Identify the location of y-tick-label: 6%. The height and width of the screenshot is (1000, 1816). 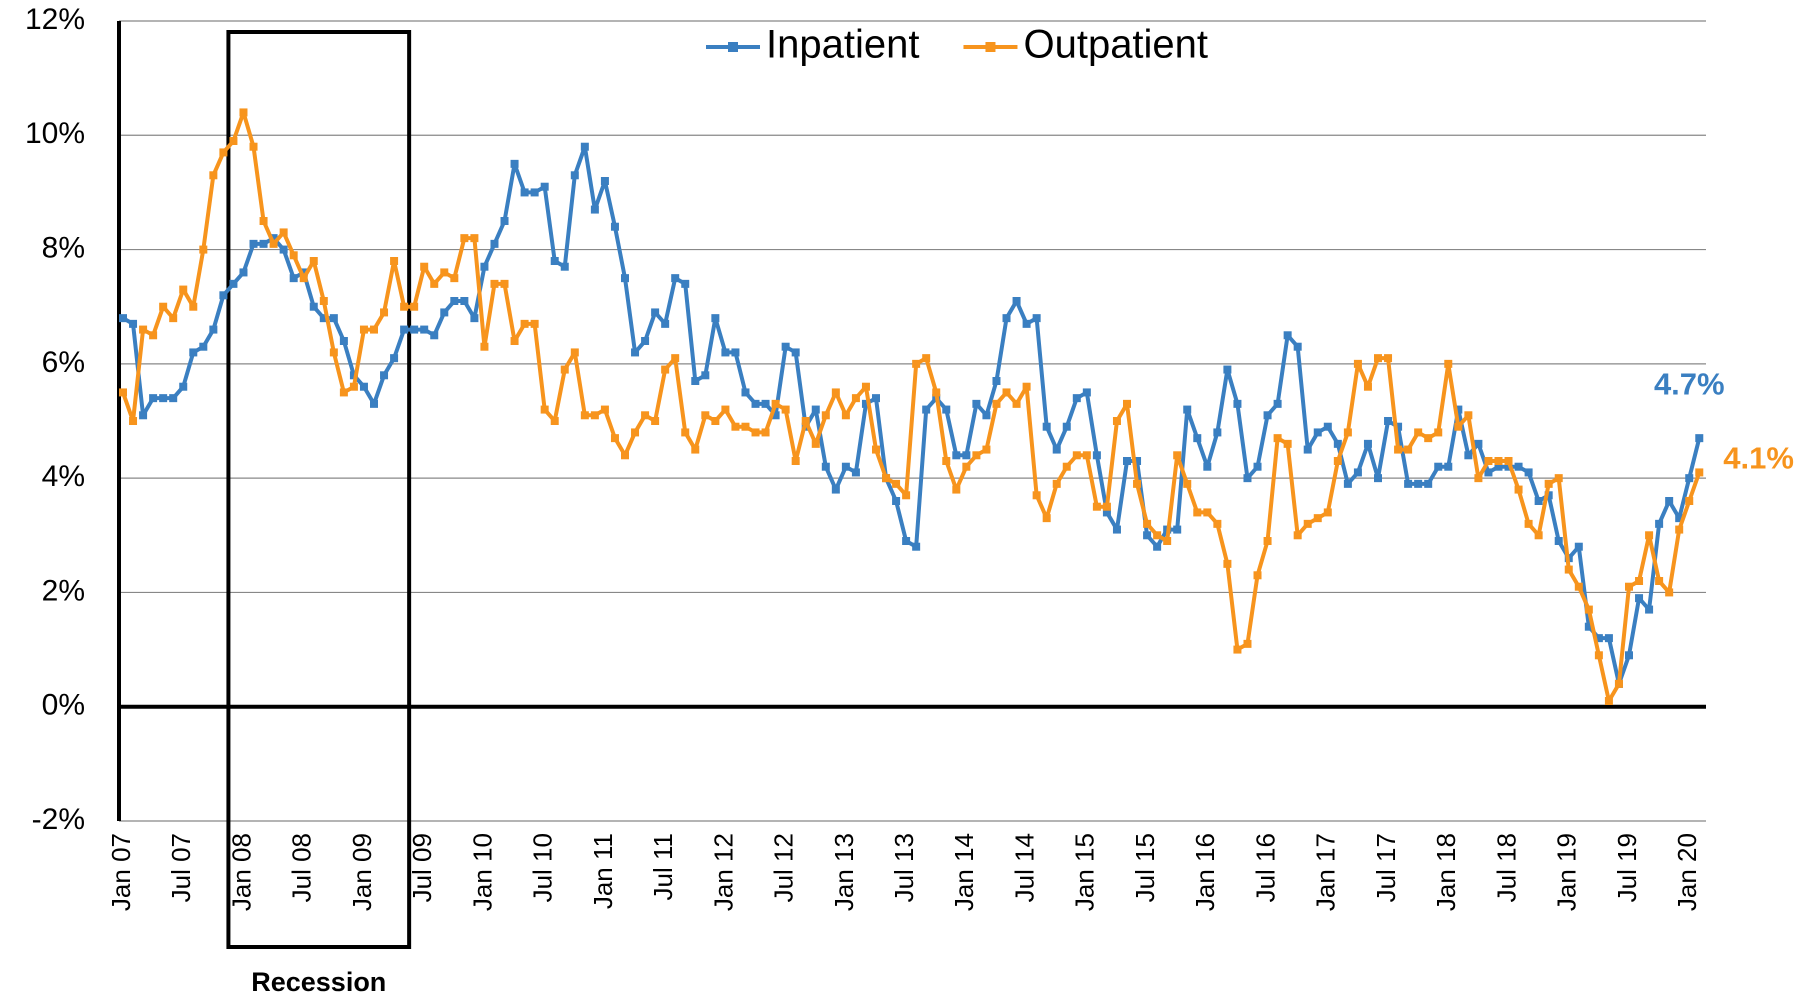
(63, 362).